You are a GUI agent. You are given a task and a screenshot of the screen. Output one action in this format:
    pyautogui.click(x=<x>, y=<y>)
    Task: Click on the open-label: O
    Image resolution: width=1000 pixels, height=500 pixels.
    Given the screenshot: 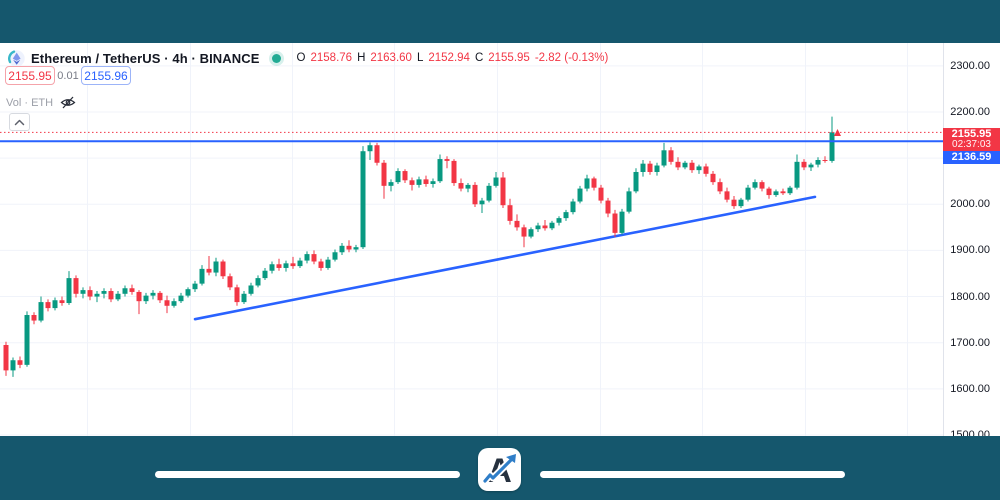 What is the action you would take?
    pyautogui.click(x=301, y=58)
    